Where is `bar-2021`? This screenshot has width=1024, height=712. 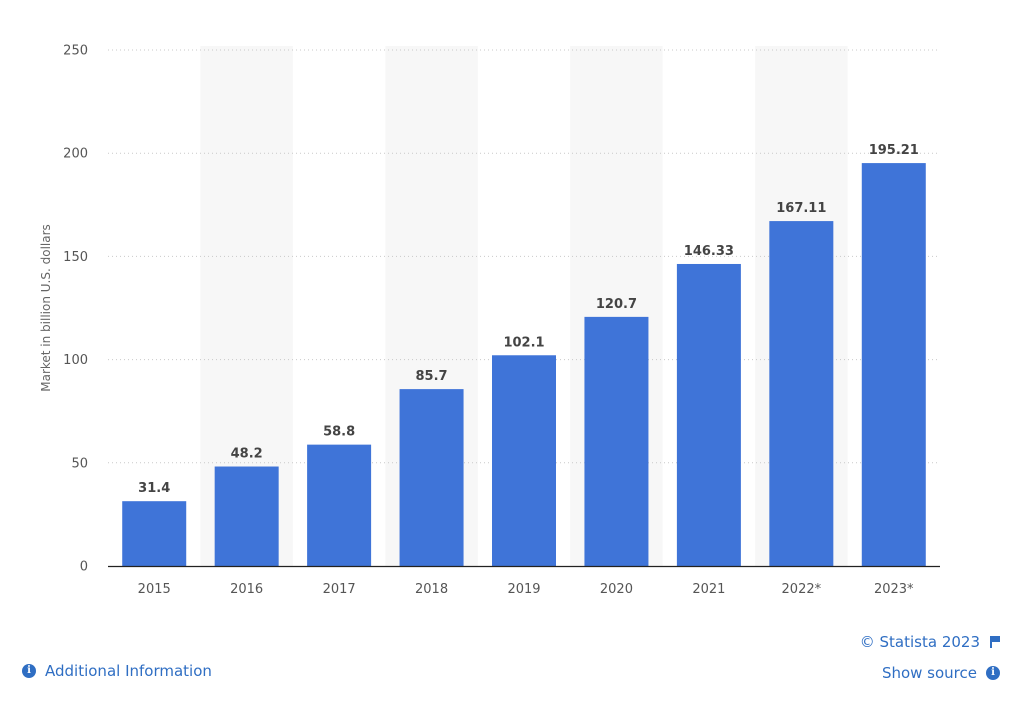 bar-2021 is located at coordinates (708, 414).